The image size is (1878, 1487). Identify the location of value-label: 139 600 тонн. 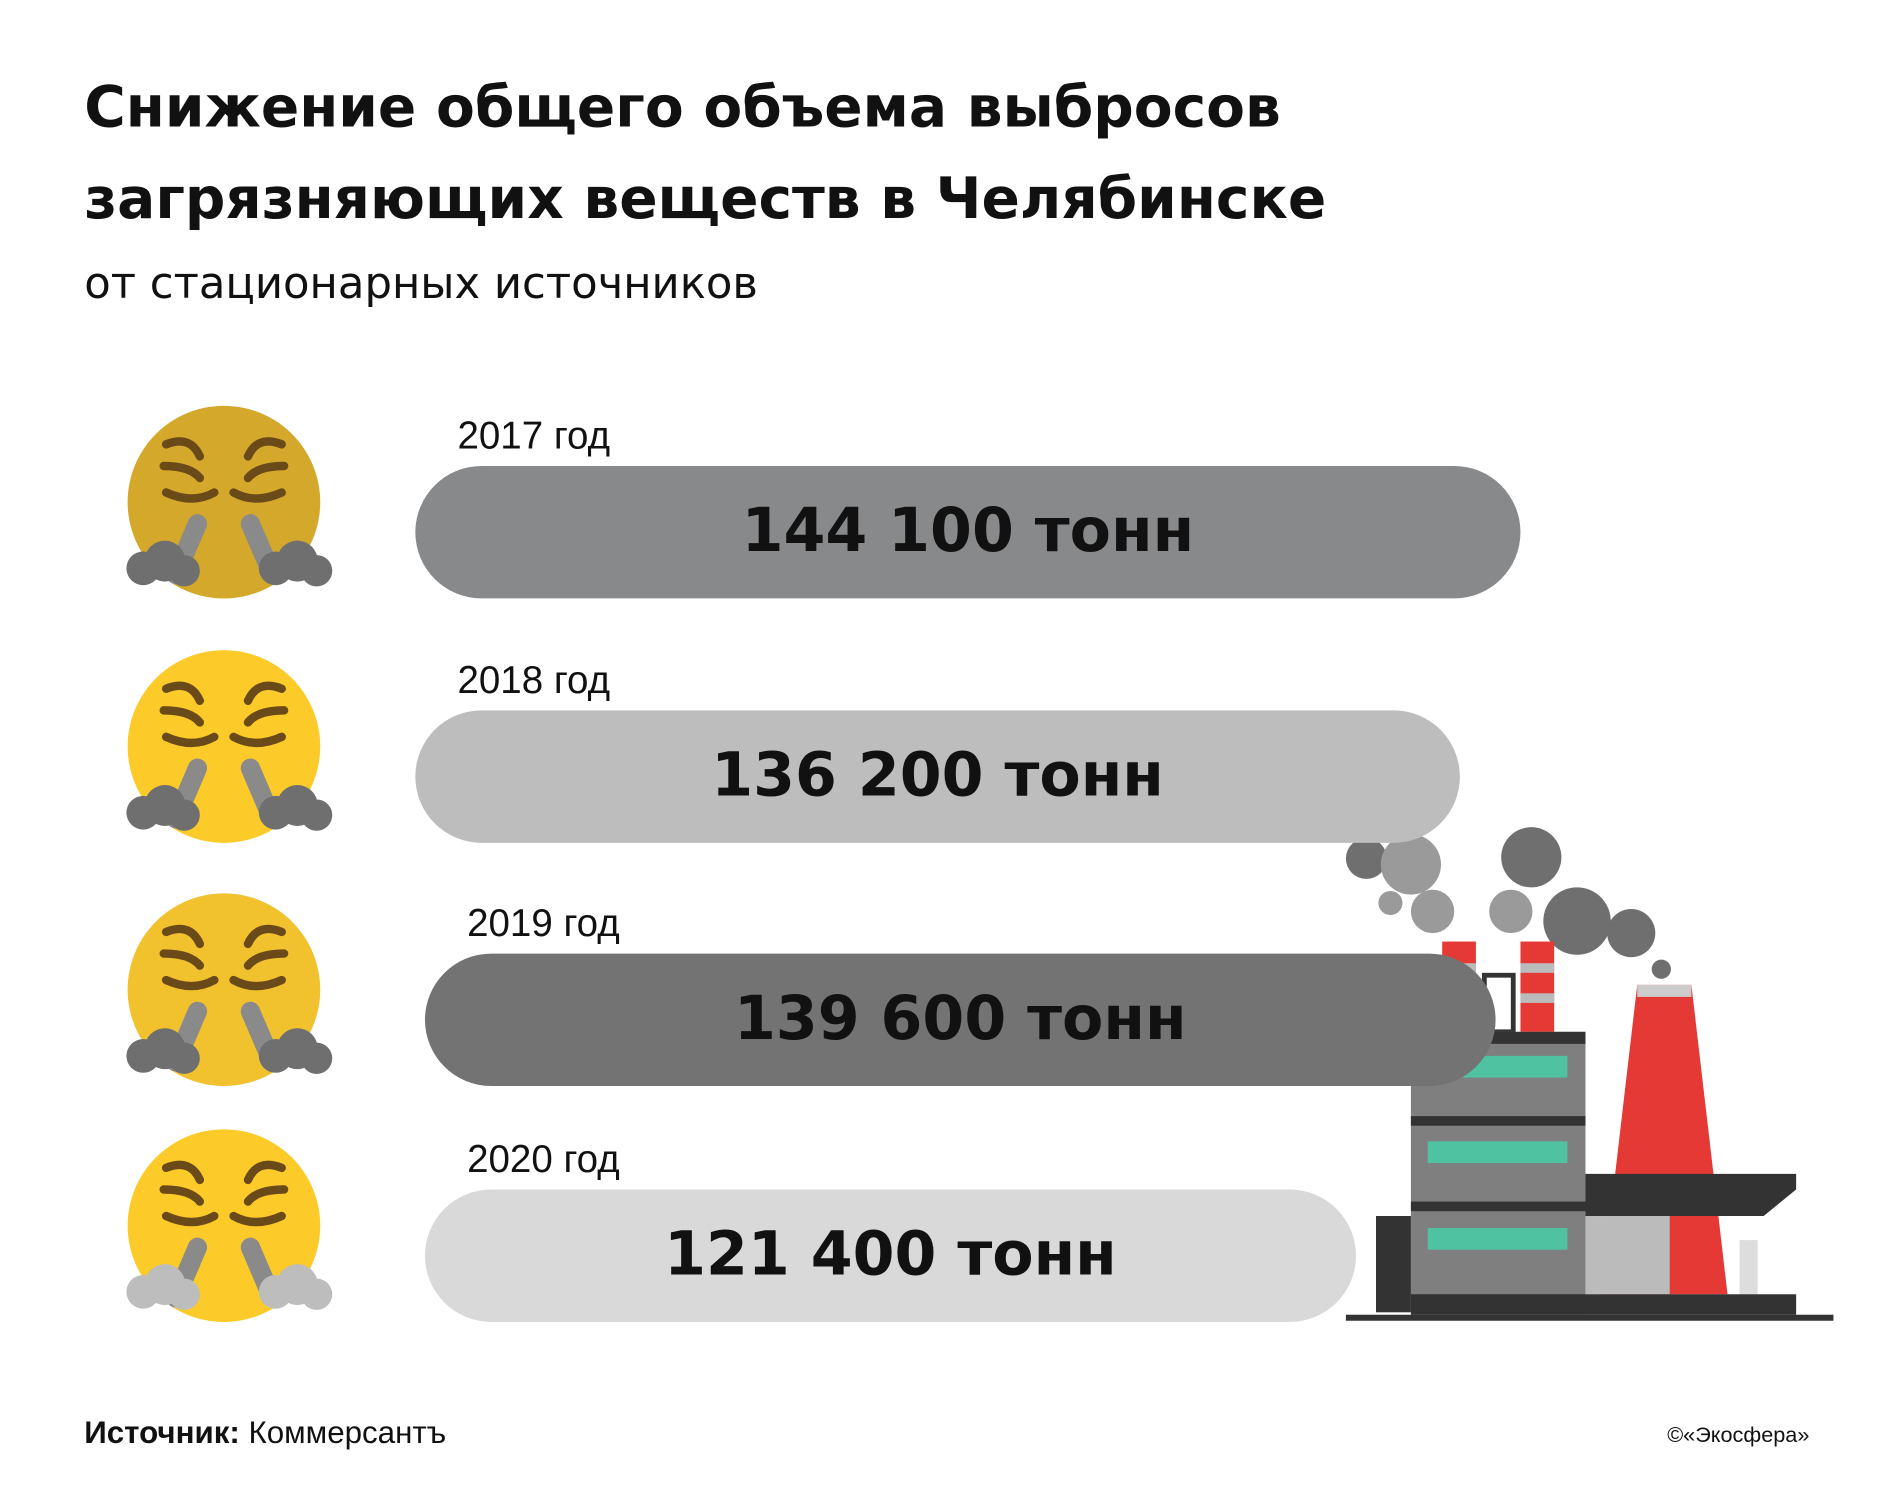
(960, 1019).